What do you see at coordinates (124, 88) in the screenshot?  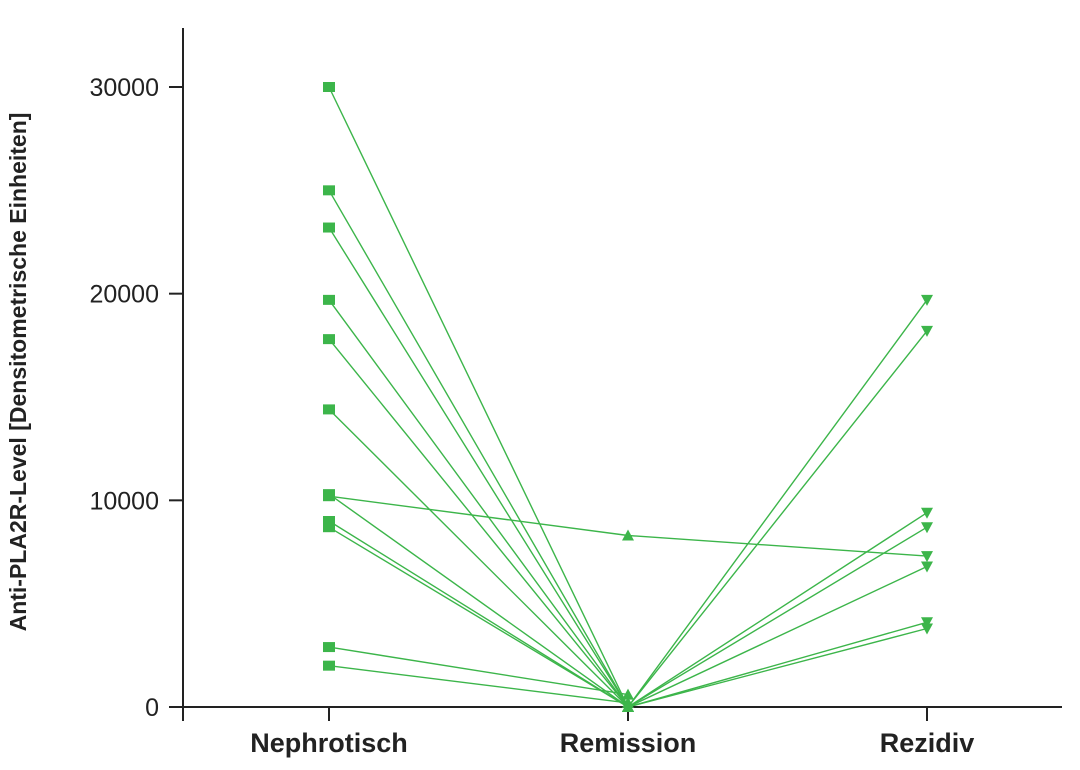 I see `y-tick-label: 30000` at bounding box center [124, 88].